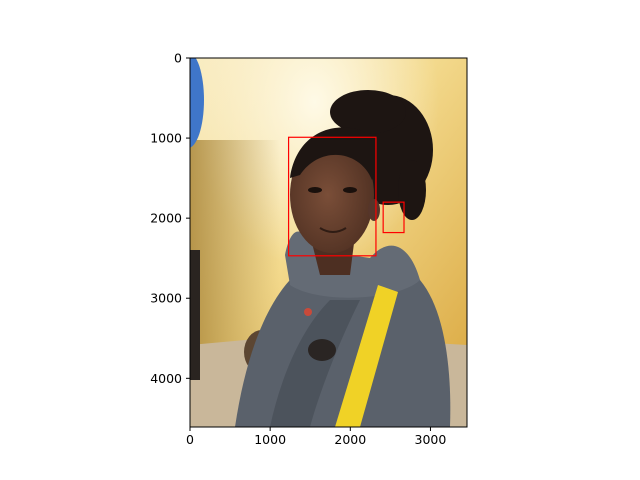 The height and width of the screenshot is (480, 640). Describe the element at coordinates (332, 196) in the screenshot. I see `bounding-box-face` at that location.